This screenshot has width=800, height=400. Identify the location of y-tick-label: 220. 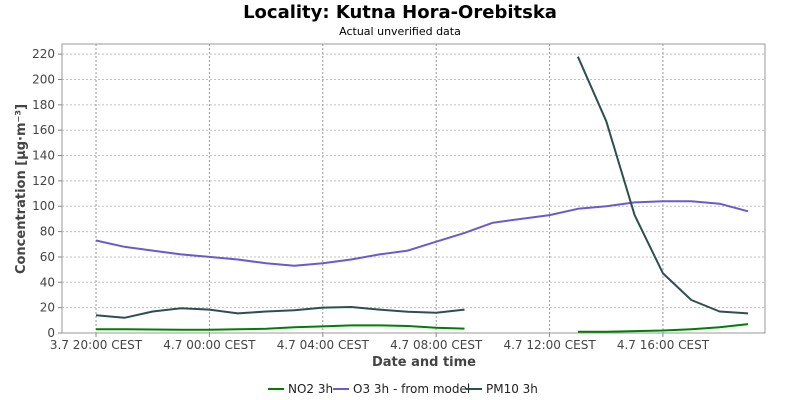
(43, 54).